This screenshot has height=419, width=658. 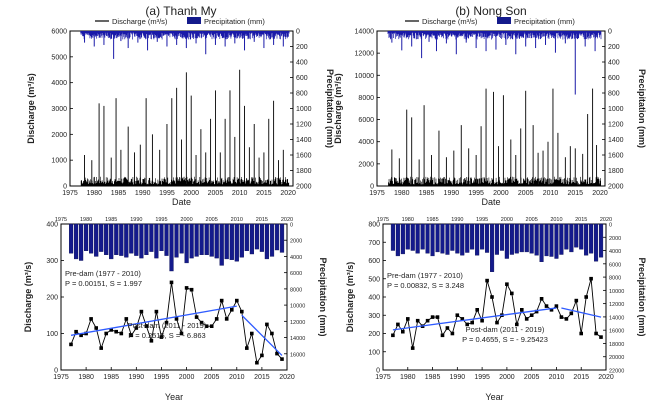 I want to click on y2-tick-label: 400, so click(x=614, y=63).